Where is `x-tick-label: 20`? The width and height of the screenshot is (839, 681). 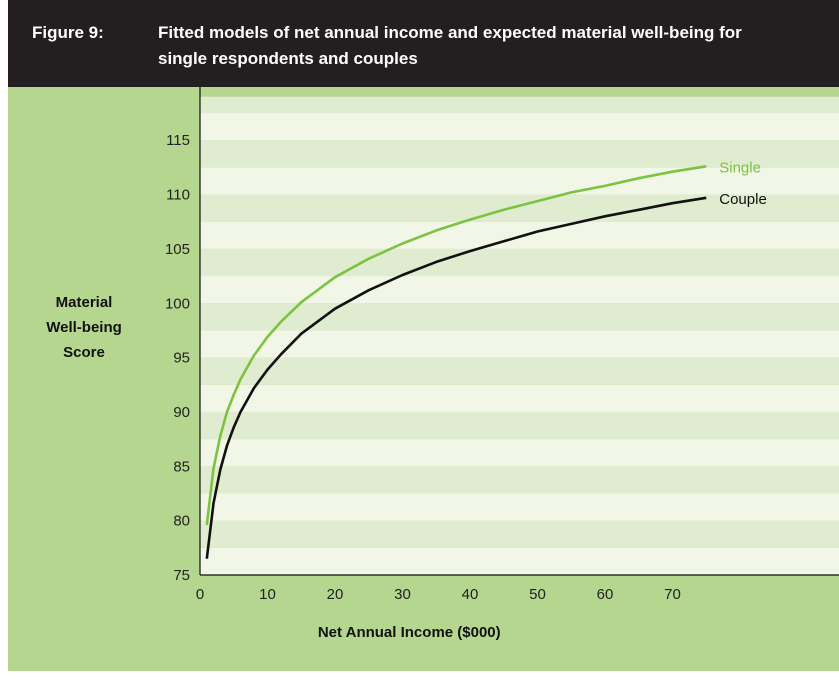 x-tick-label: 20 is located at coordinates (335, 594).